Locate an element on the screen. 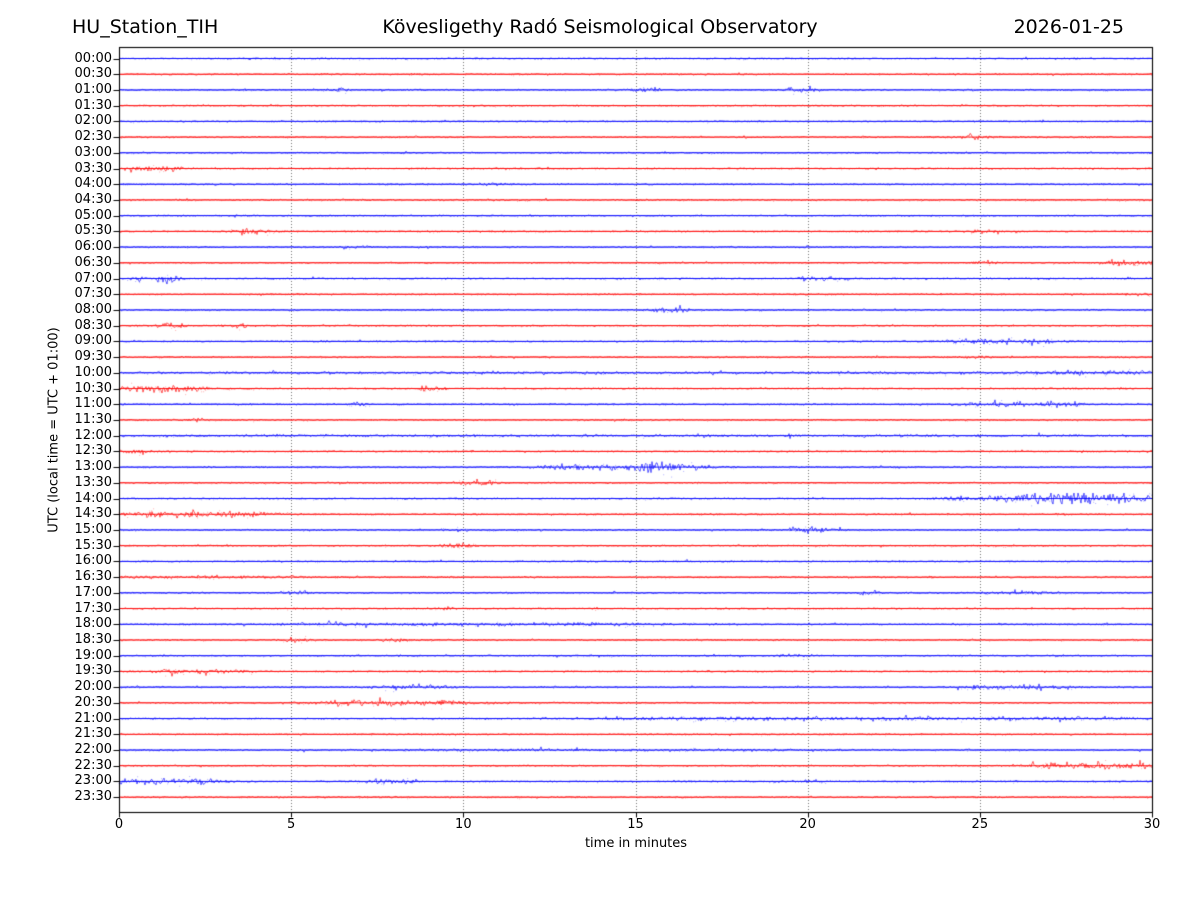  x-tick-label: 20 is located at coordinates (807, 824).